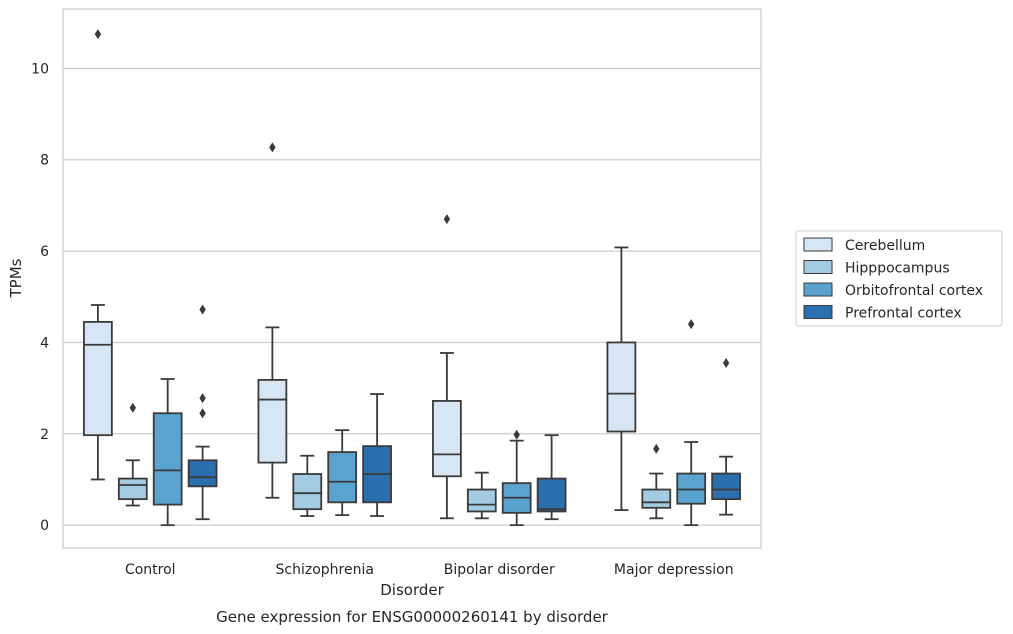 Image resolution: width=1013 pixels, height=634 pixels. Describe the element at coordinates (897, 269) in the screenshot. I see `legend-label: Hipppocampus` at that location.